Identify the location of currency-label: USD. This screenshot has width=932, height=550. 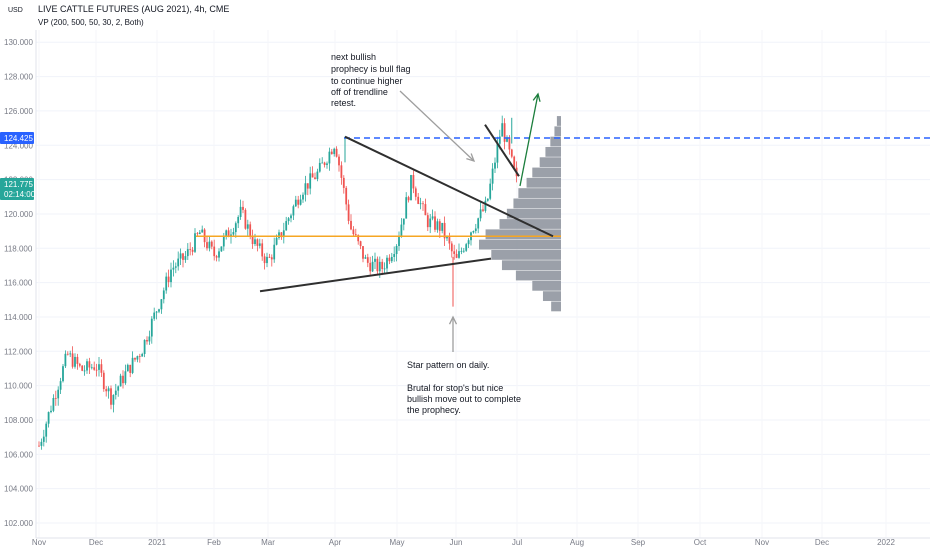
(15, 10).